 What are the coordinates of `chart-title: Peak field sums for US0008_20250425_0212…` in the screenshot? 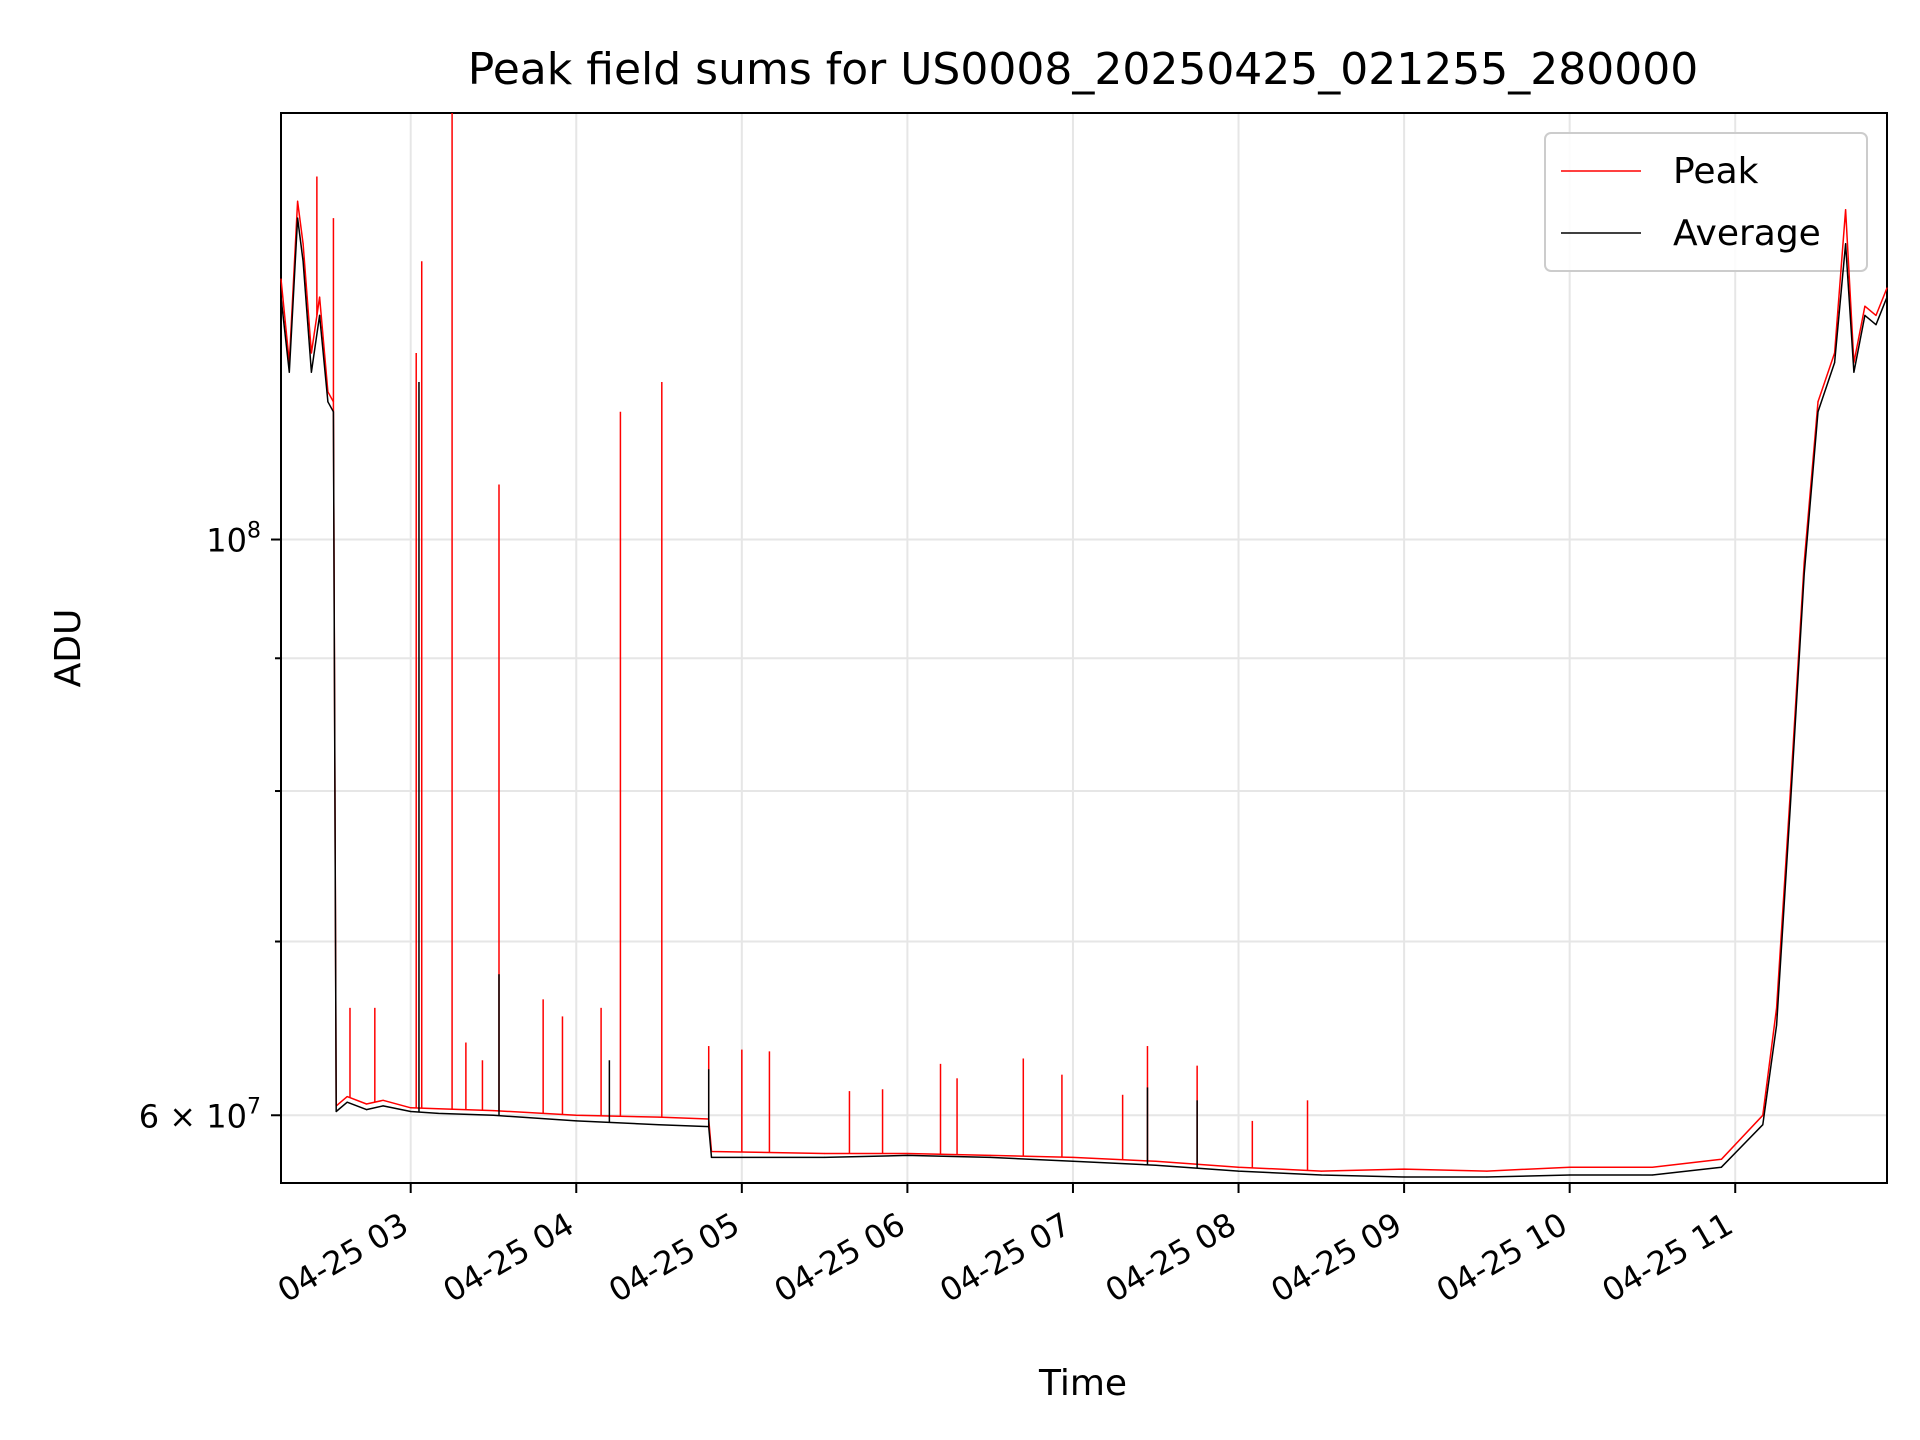 It's located at (1083, 69).